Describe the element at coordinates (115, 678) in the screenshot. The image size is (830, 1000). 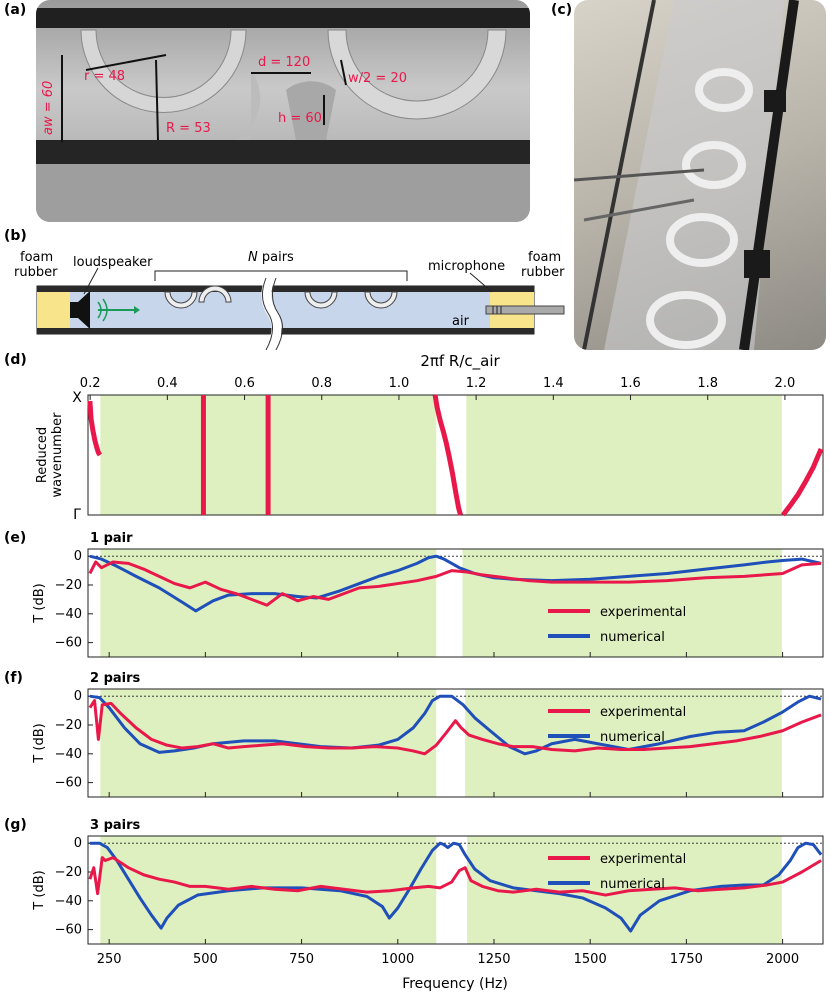
I see `subtitle-f: 2 pairs` at that location.